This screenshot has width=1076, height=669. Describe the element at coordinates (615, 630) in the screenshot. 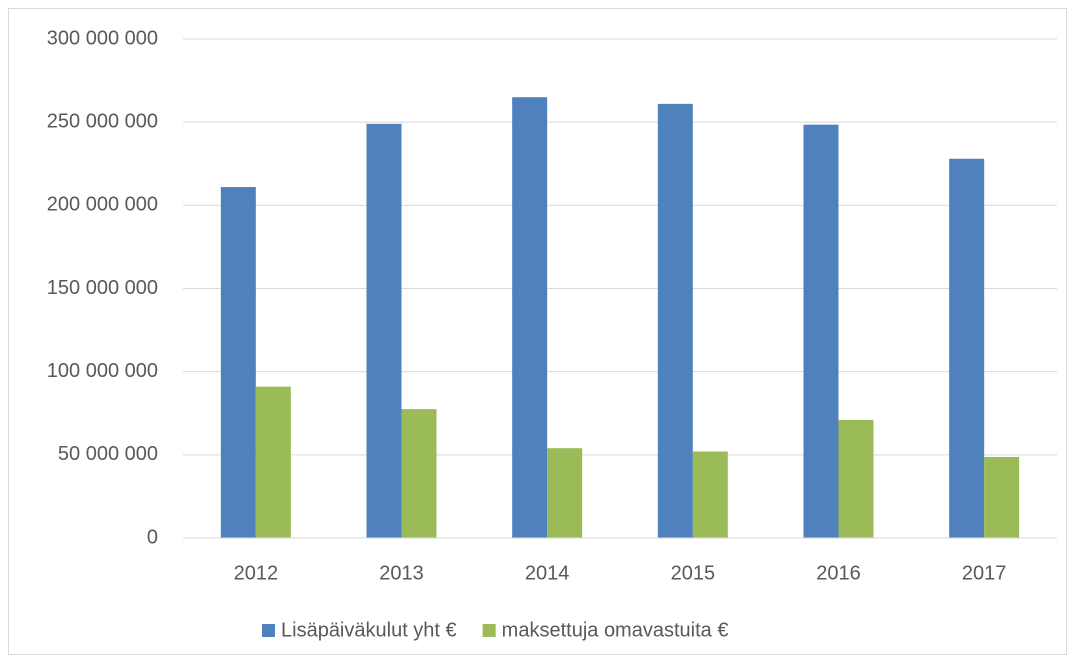

I see `legend-label: maksettuja omavastuita €` at that location.